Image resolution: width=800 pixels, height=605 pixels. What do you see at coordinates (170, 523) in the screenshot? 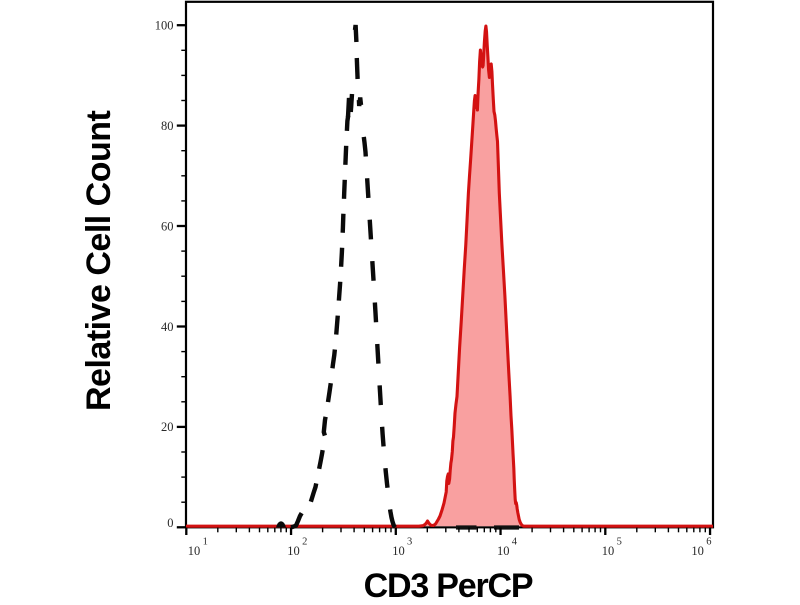
I see `svg-text: 0` at bounding box center [170, 523].